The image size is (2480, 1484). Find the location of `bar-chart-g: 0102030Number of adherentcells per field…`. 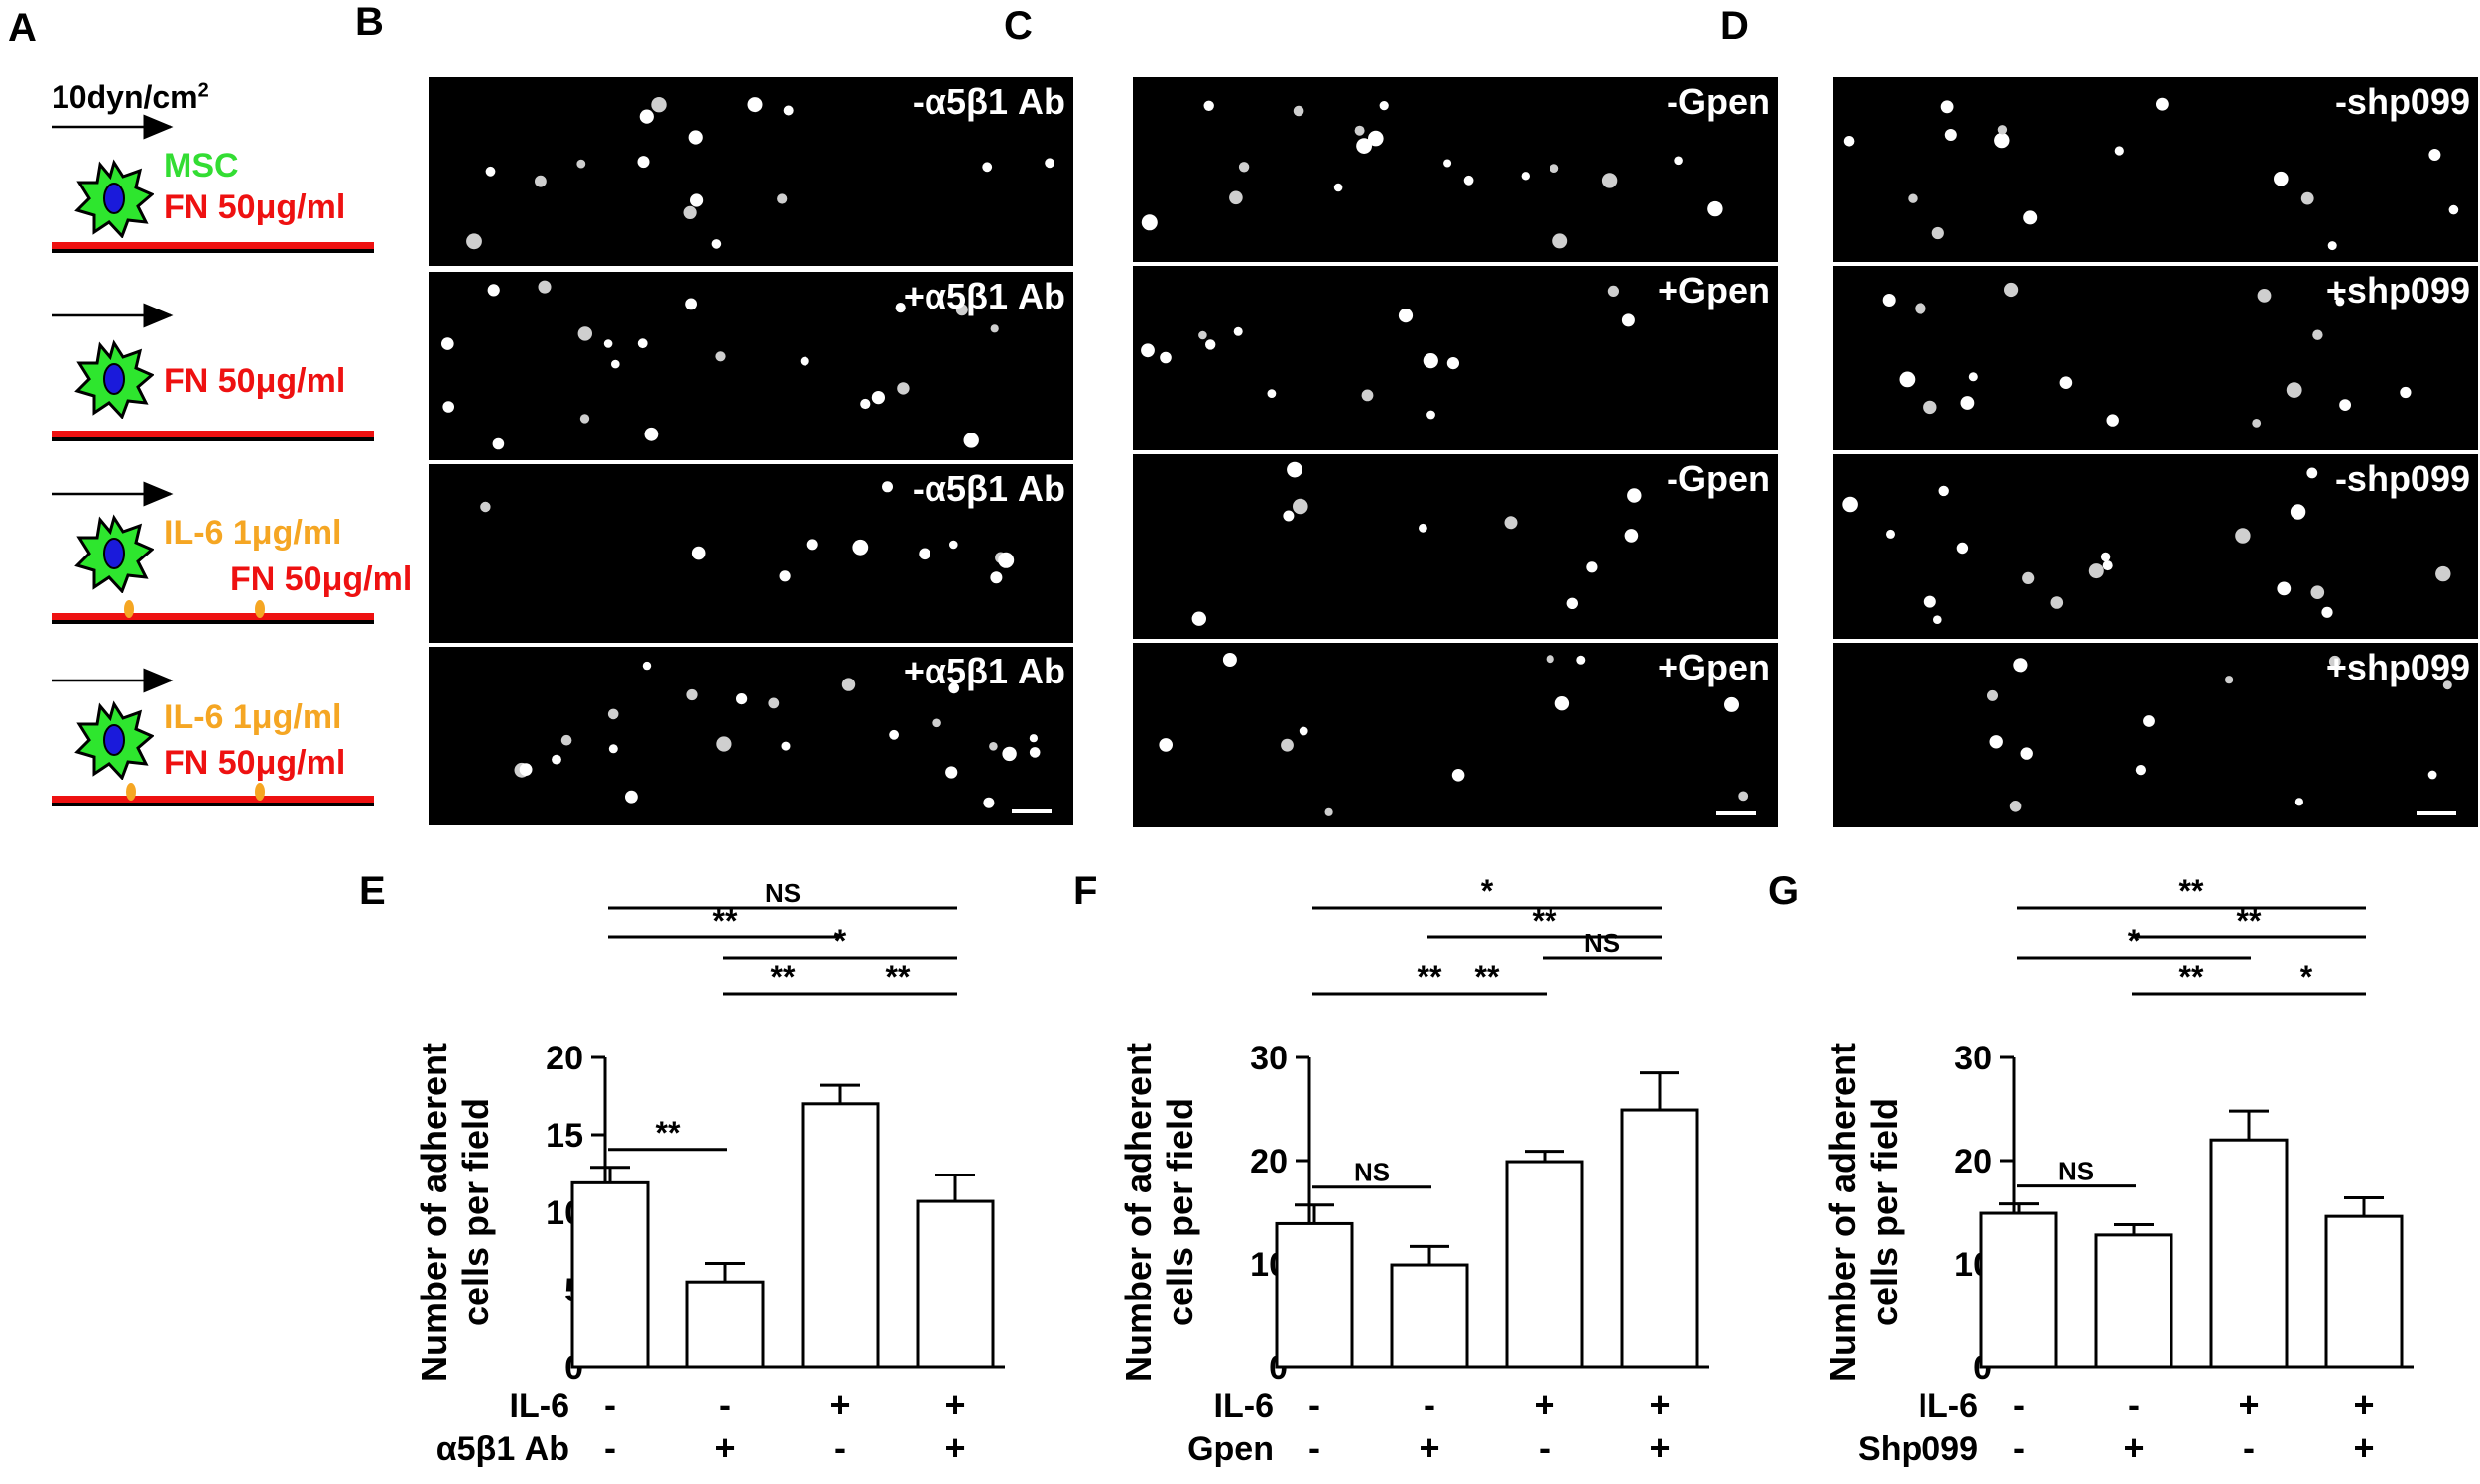

bar-chart-g: 0102030Number of adherentcells per field… is located at coordinates (2118, 1170).